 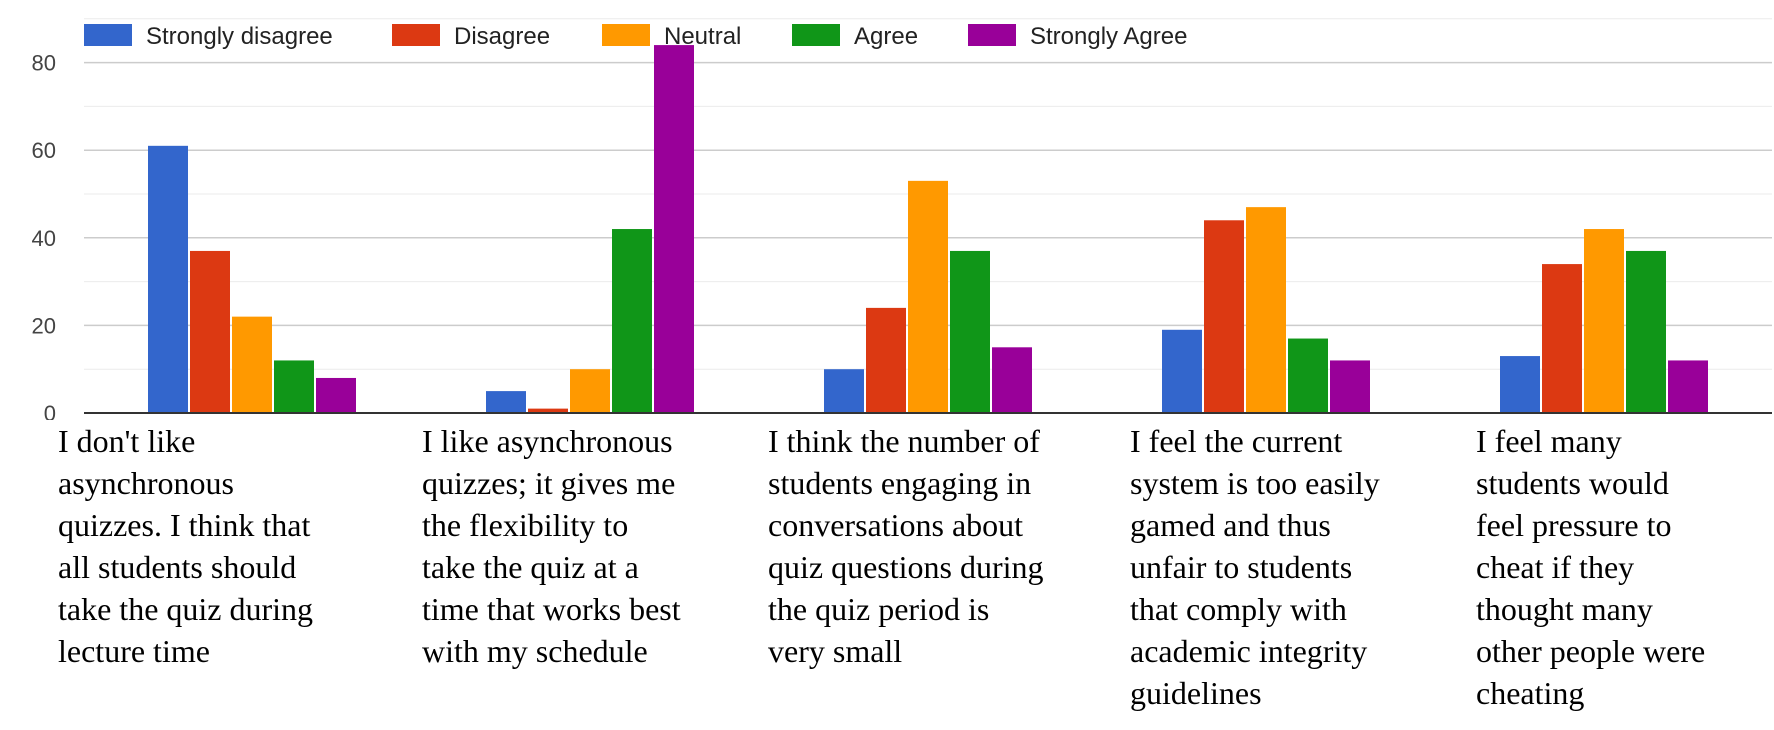 I want to click on legend-label: Strongly disagree, so click(x=239, y=36).